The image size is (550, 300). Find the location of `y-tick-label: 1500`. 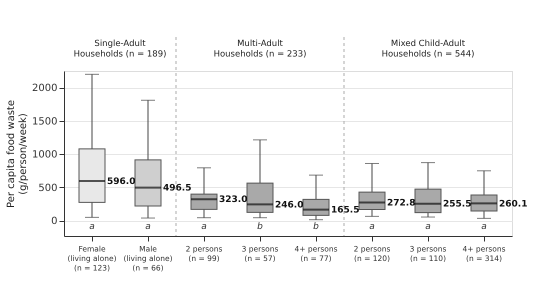

y-tick-label: 1500 is located at coordinates (45, 122).